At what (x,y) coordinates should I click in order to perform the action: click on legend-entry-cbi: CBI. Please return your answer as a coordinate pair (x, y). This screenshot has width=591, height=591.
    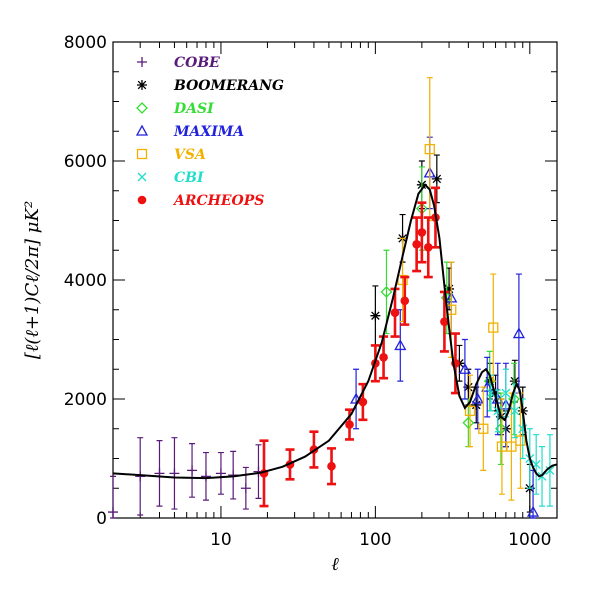
    Looking at the image, I should click on (170, 178).